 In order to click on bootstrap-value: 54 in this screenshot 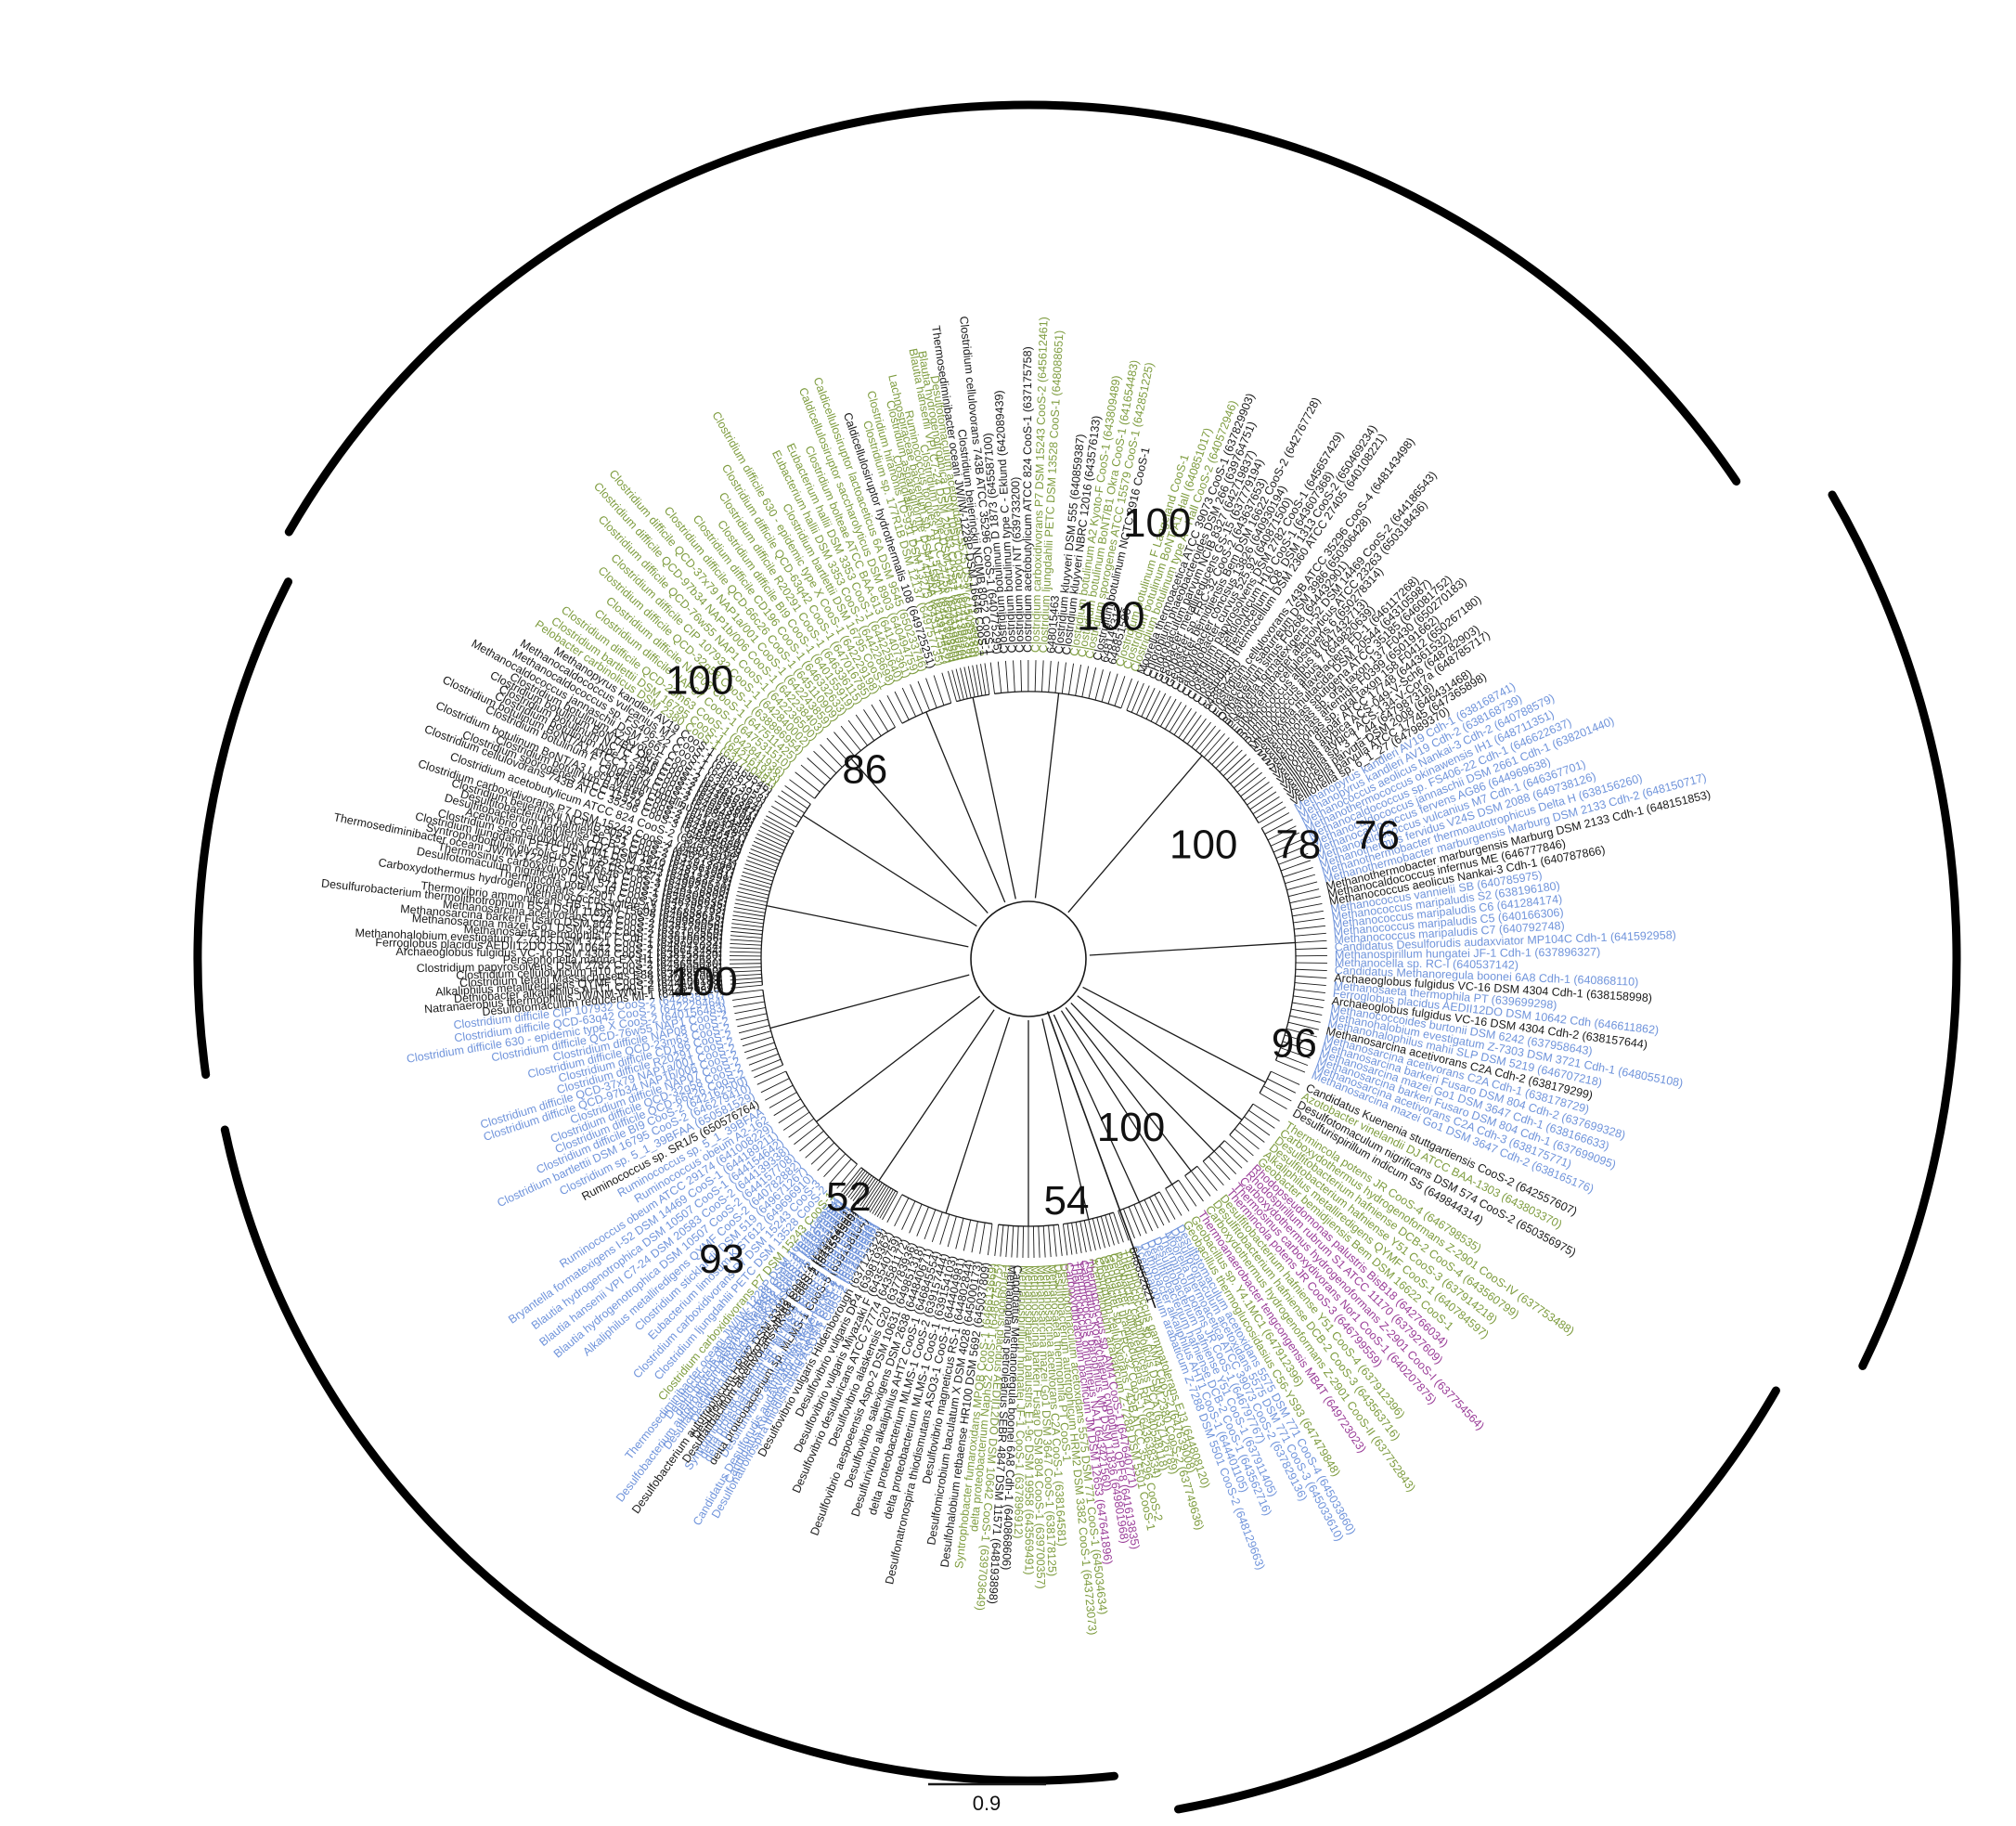, I will do `click(1067, 1201)`.